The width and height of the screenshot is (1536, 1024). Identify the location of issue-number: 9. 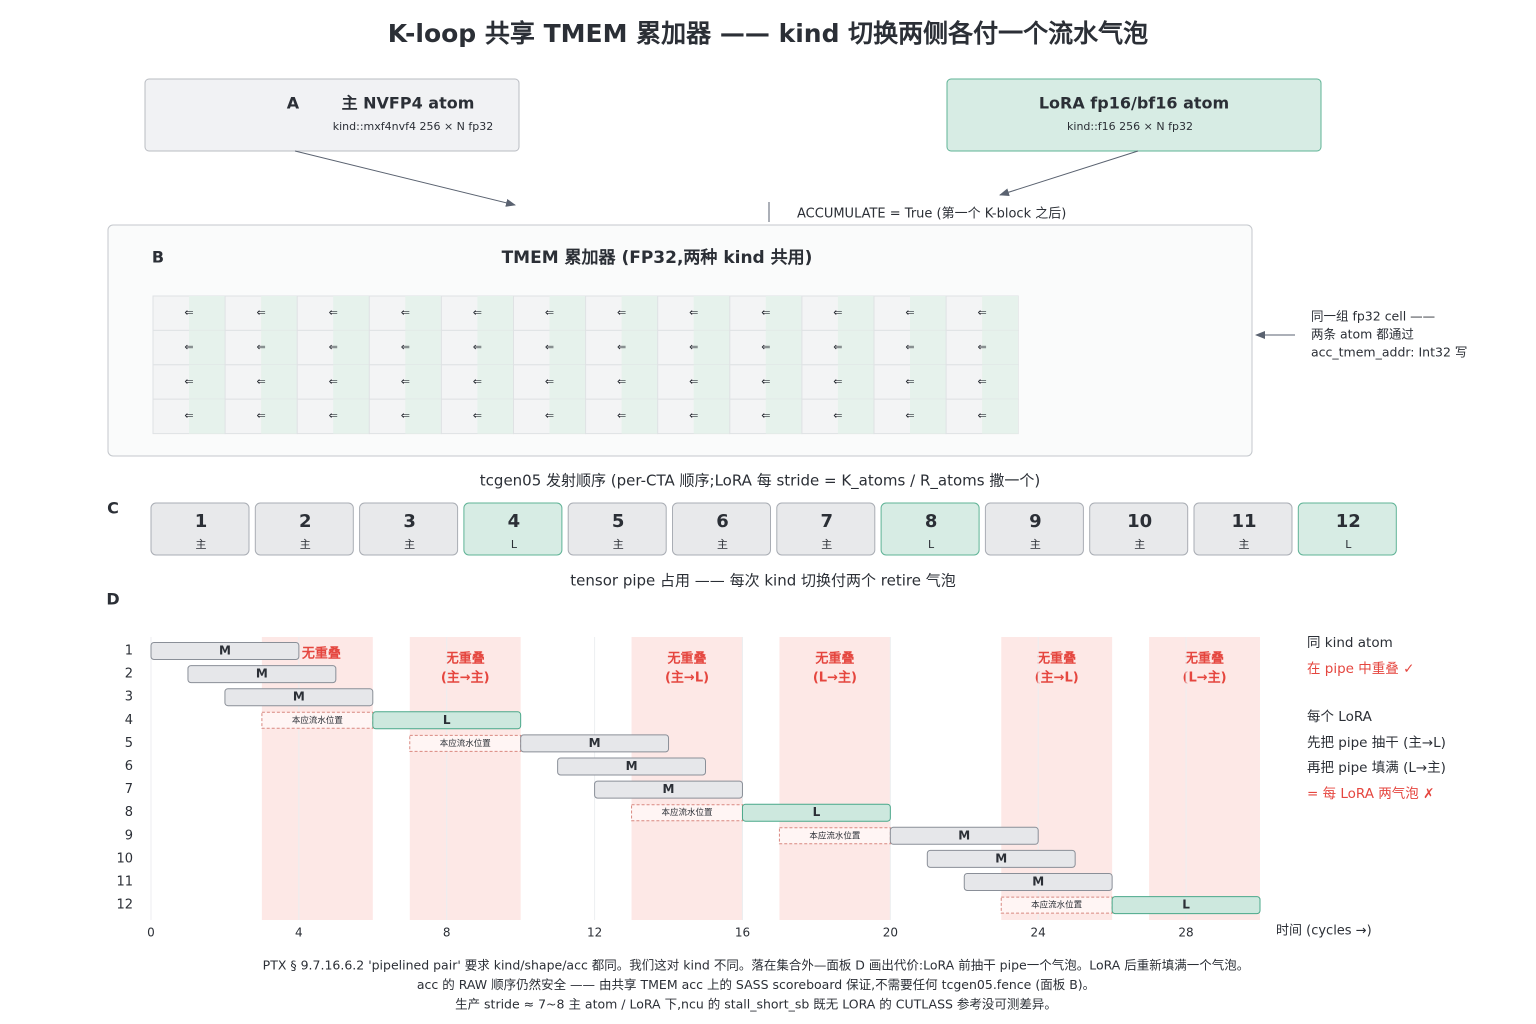
(1035, 521).